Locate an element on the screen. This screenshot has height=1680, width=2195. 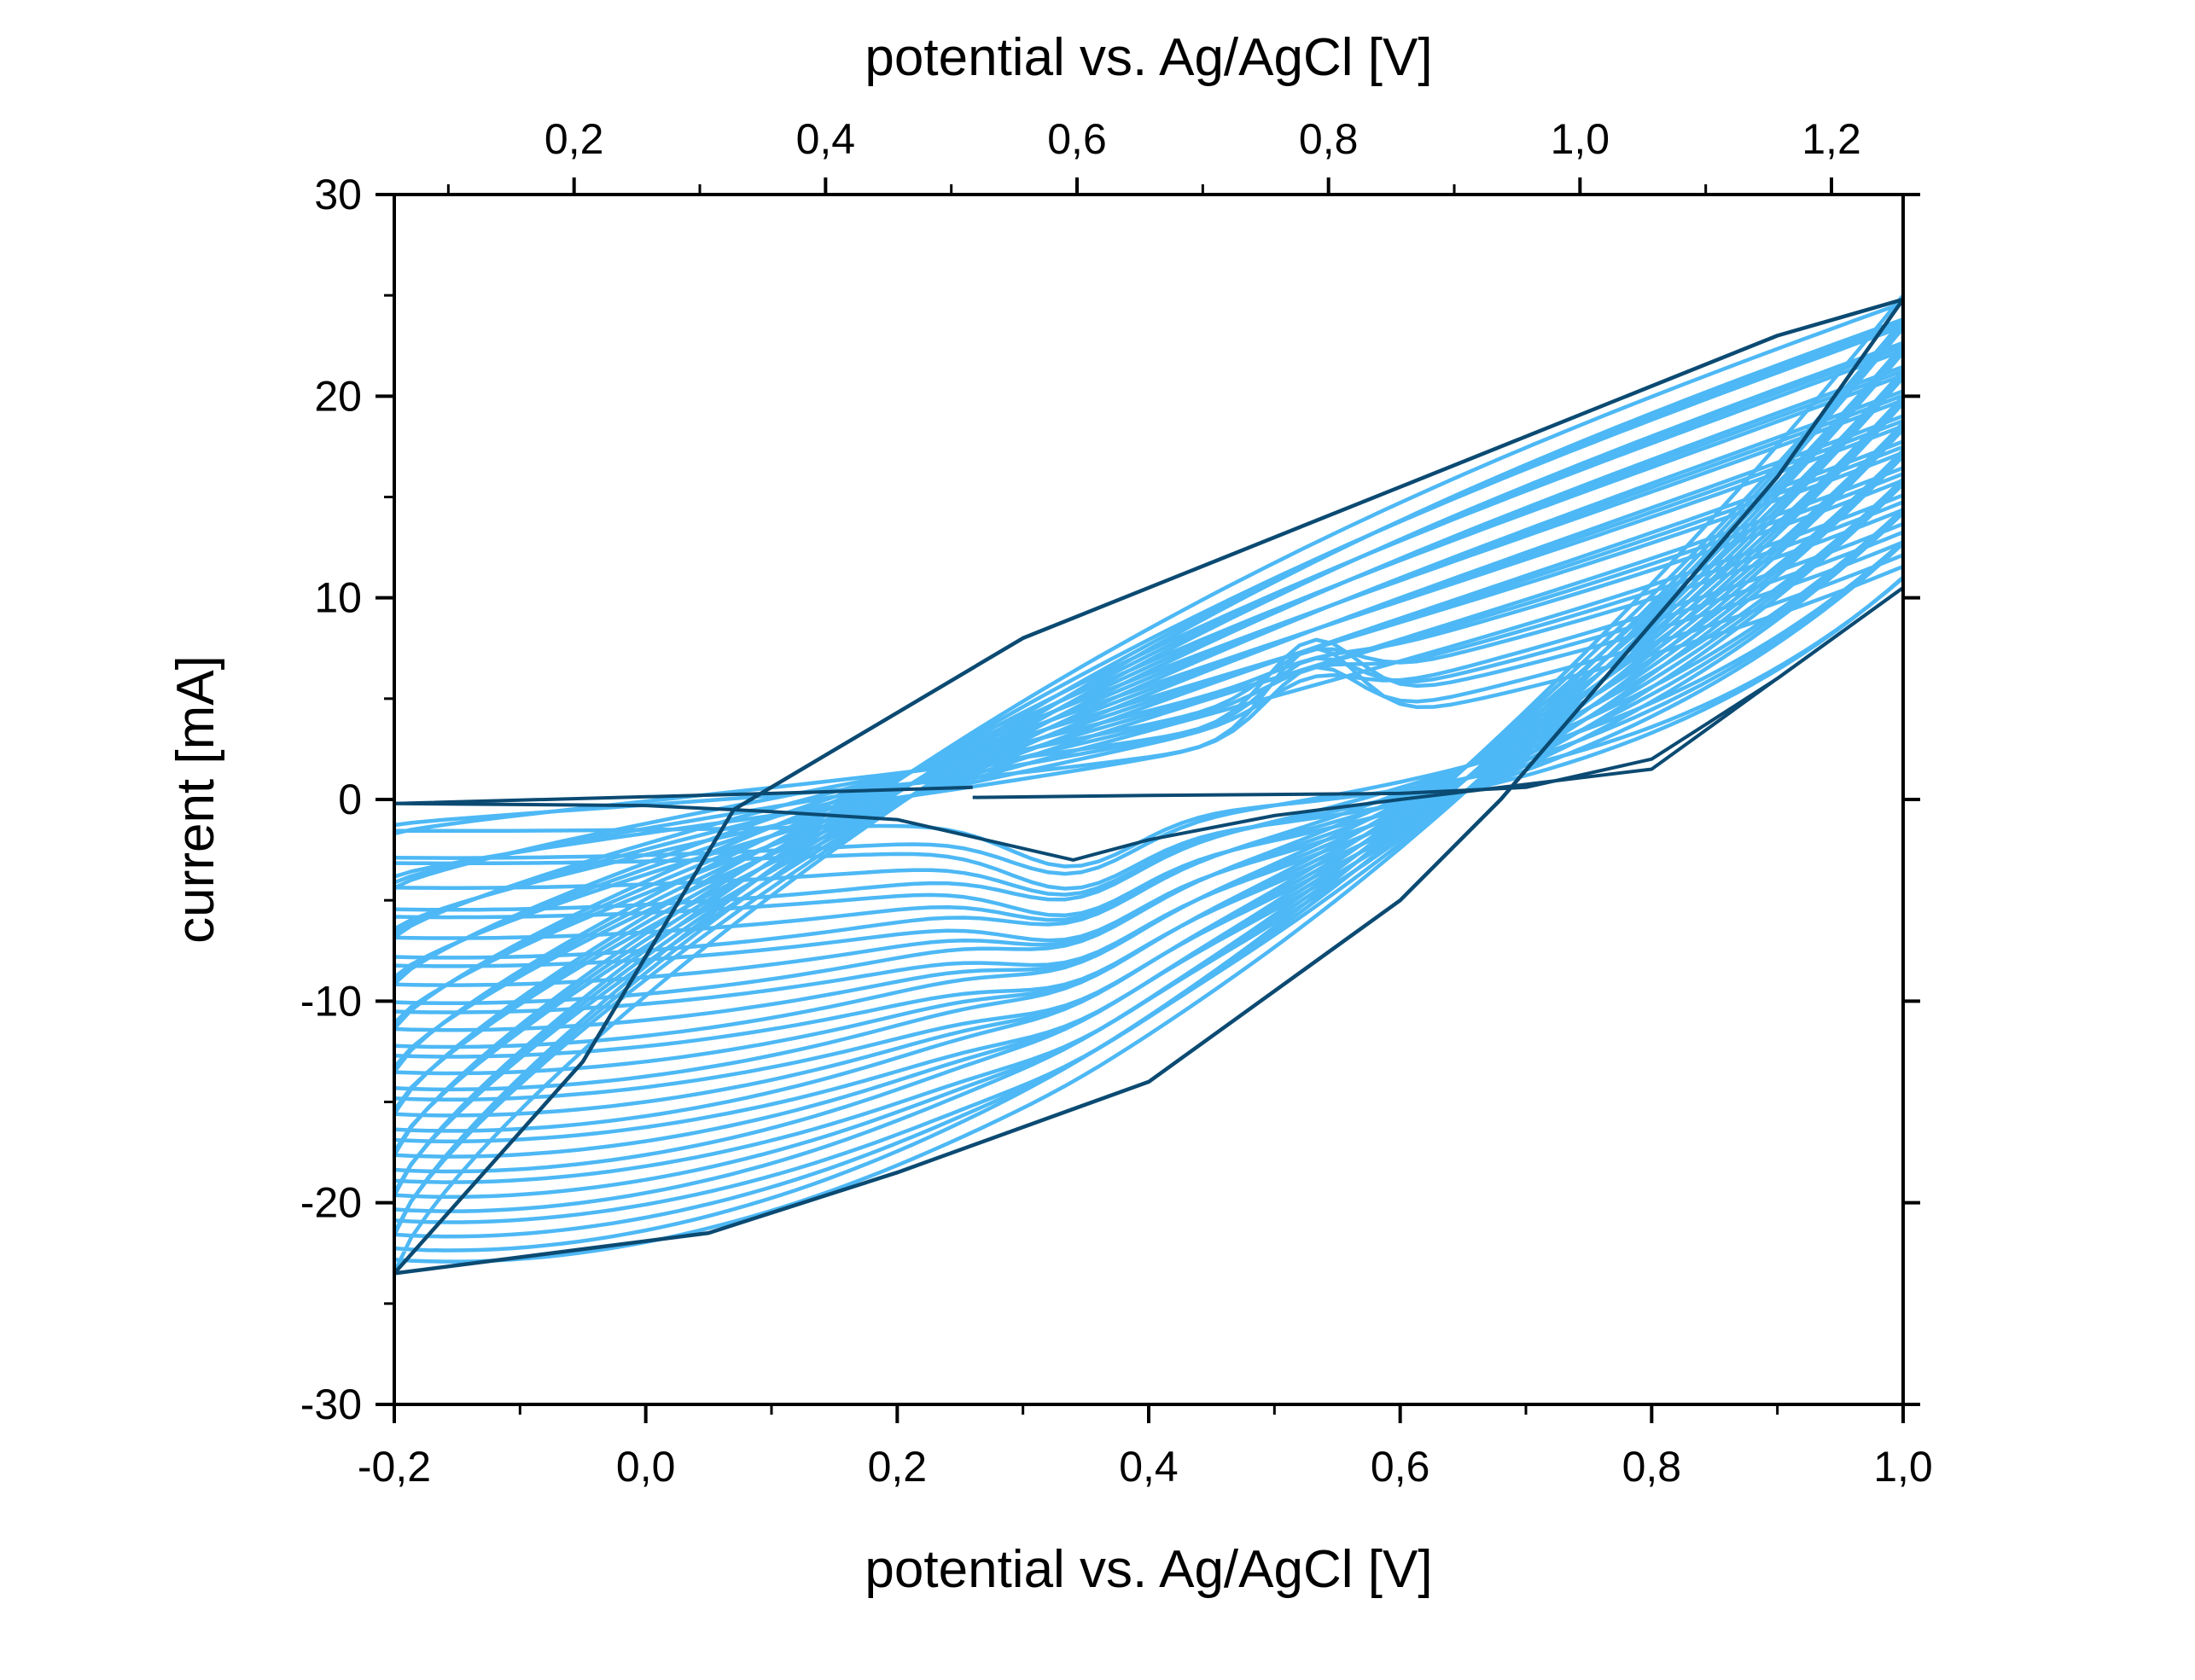
y-tick-label: 0 is located at coordinates (350, 800).